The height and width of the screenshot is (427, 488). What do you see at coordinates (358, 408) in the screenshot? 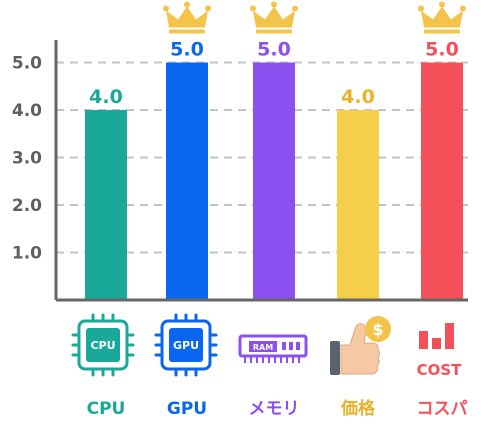
I see `category-label: 価格` at bounding box center [358, 408].